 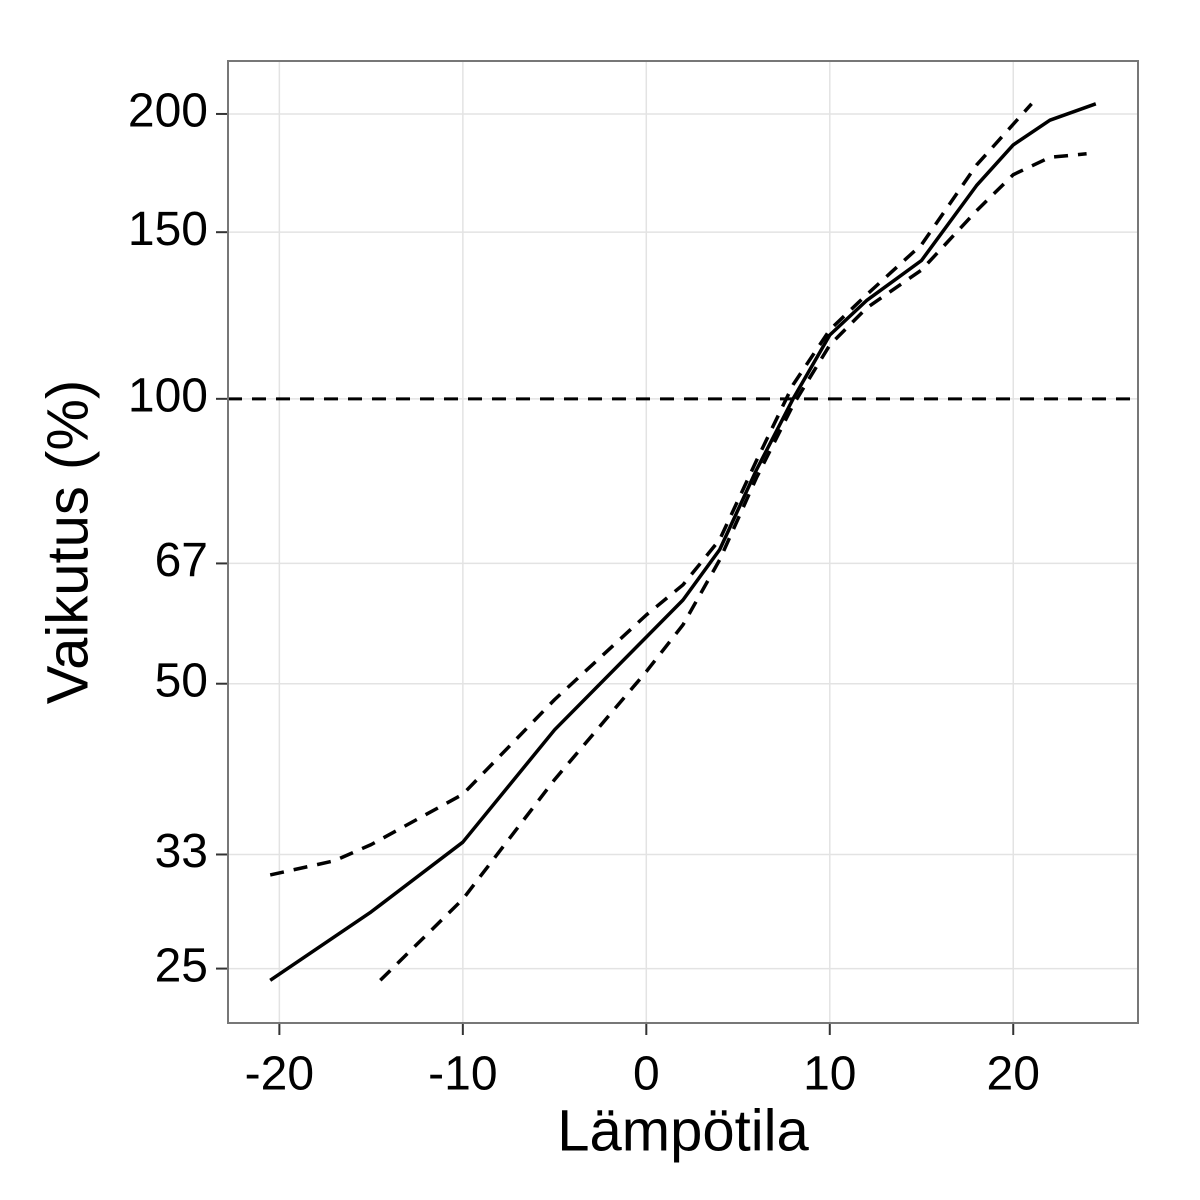 I want to click on x-axis-title: Lämpötila, so click(x=683, y=1130).